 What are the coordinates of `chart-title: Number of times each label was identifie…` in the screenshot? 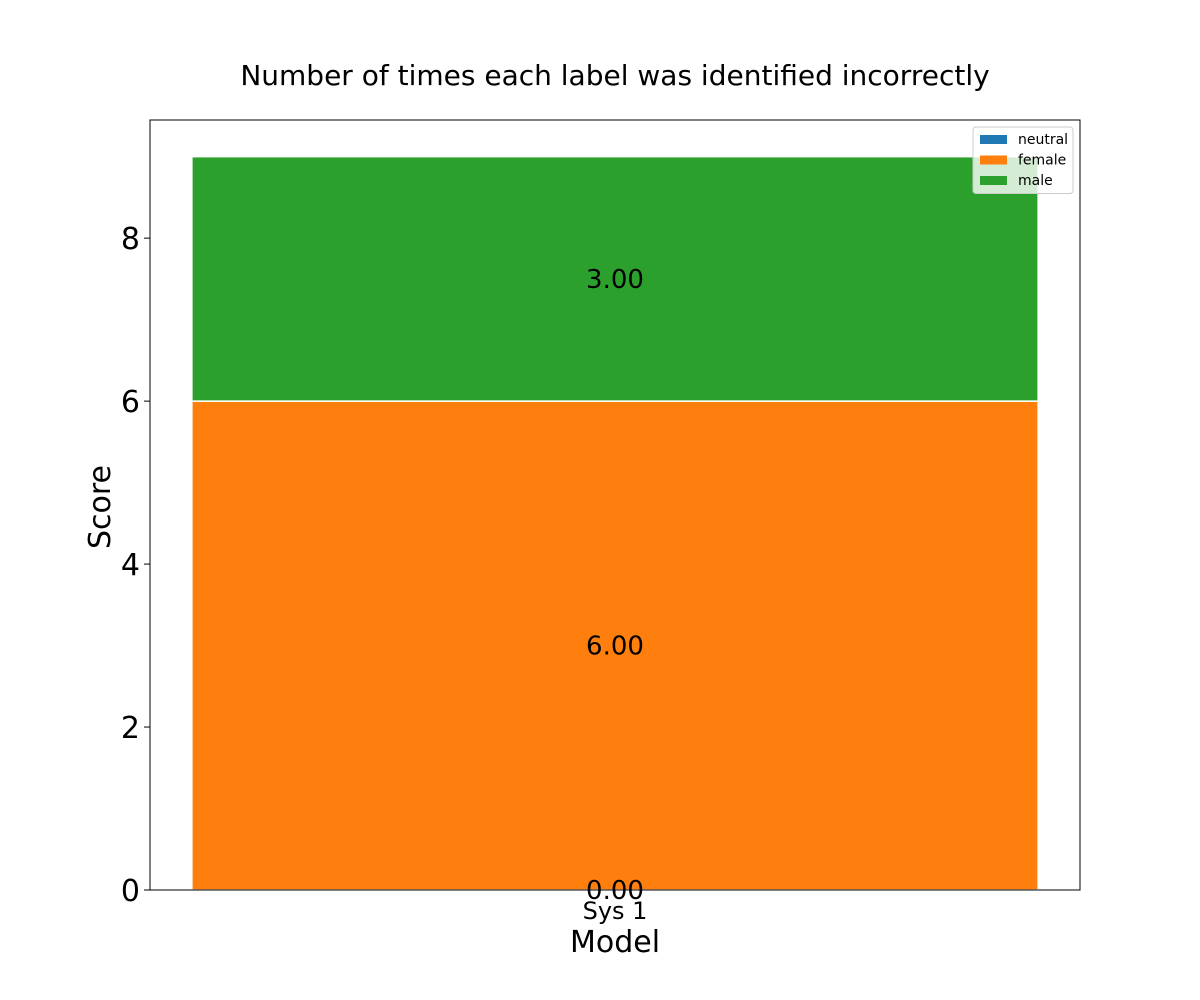 It's located at (614, 75).